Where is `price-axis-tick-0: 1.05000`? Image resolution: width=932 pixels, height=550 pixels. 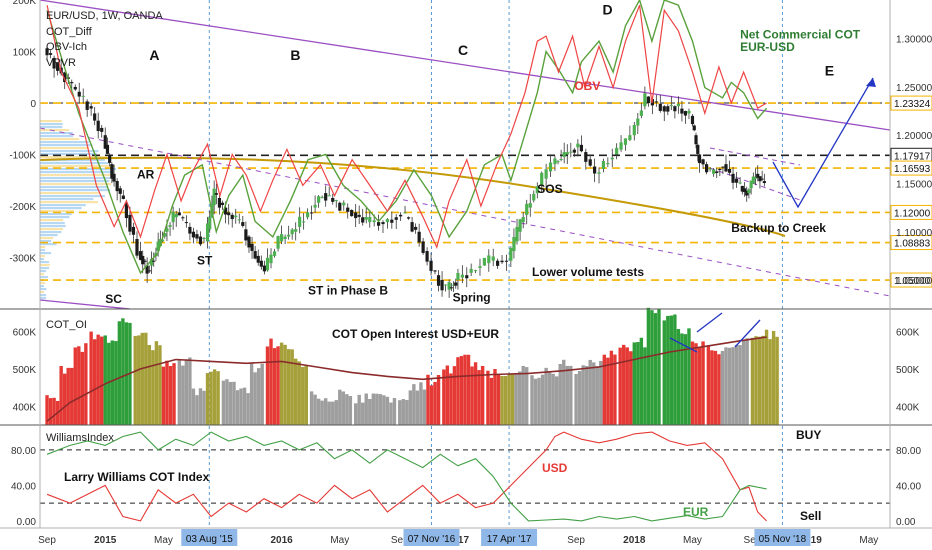
price-axis-tick-0: 1.05000 is located at coordinates (914, 281).